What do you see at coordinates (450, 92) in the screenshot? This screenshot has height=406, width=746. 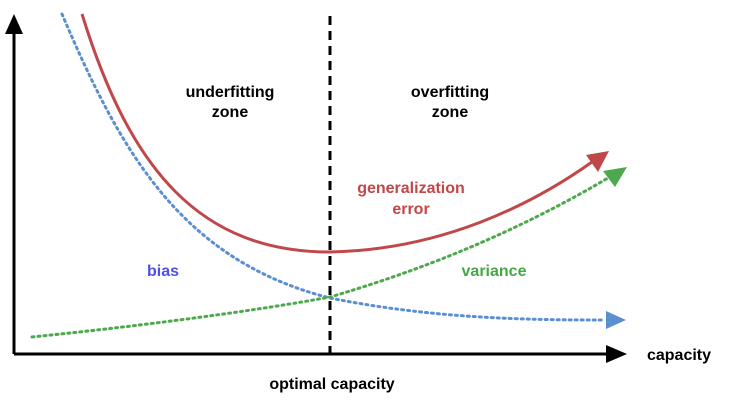 I see `overfitting-zone-label-line1: overfitting` at bounding box center [450, 92].